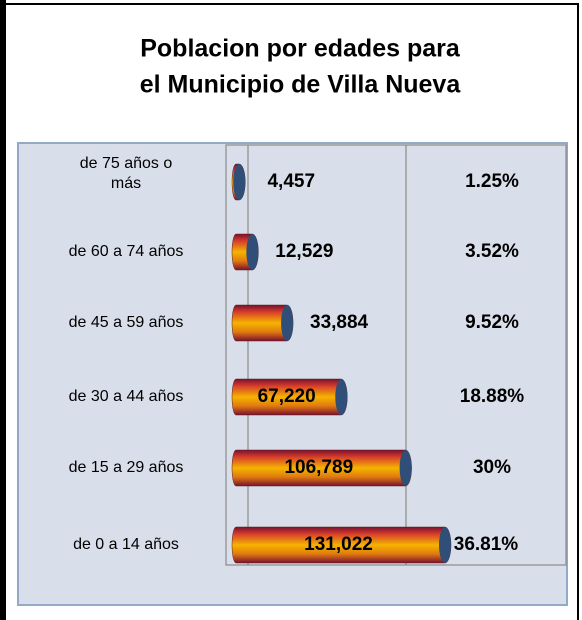 The width and height of the screenshot is (582, 620). What do you see at coordinates (318, 467) in the screenshot?
I see `value-label: 106,789` at bounding box center [318, 467].